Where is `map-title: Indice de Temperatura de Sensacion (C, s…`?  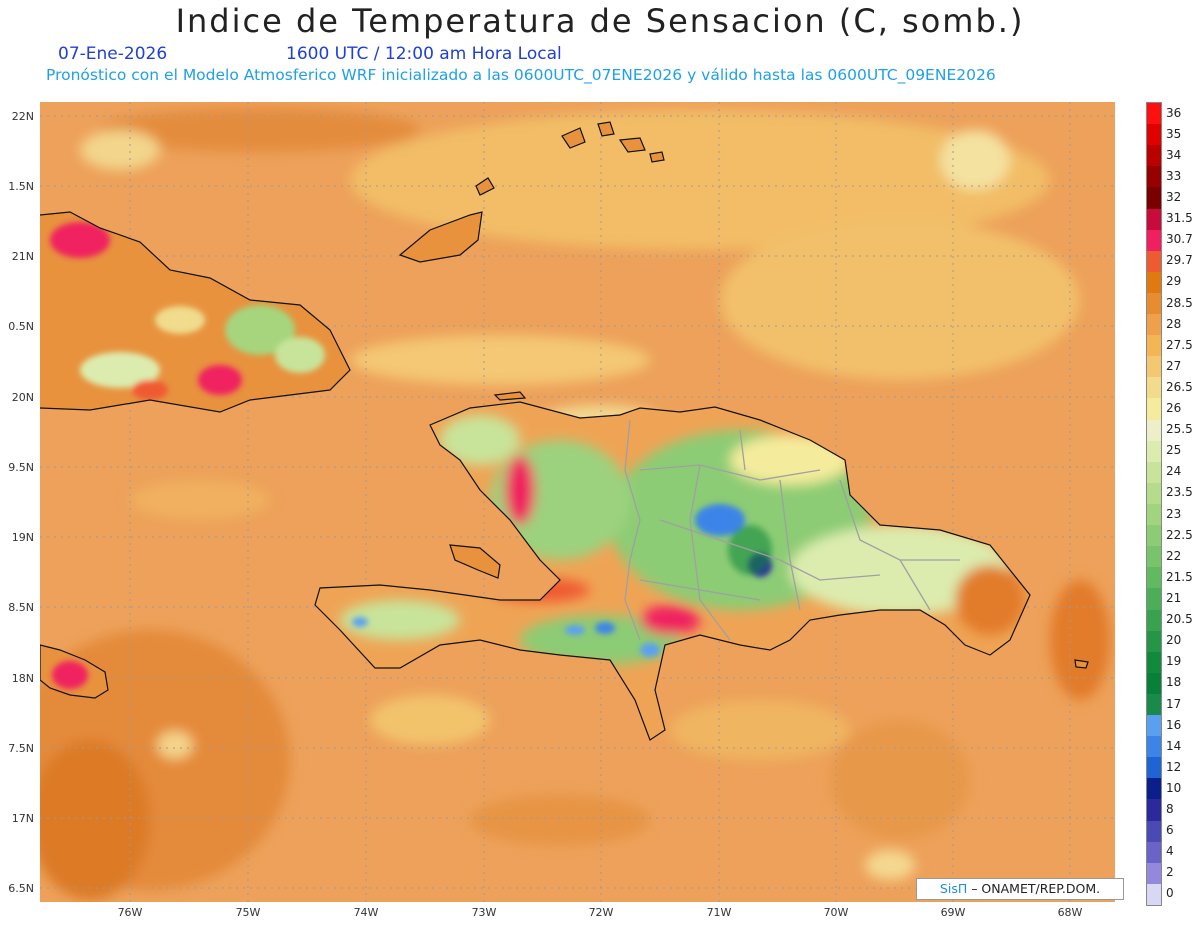 map-title: Indice de Temperatura de Sensacion (C, s… is located at coordinates (600, 21).